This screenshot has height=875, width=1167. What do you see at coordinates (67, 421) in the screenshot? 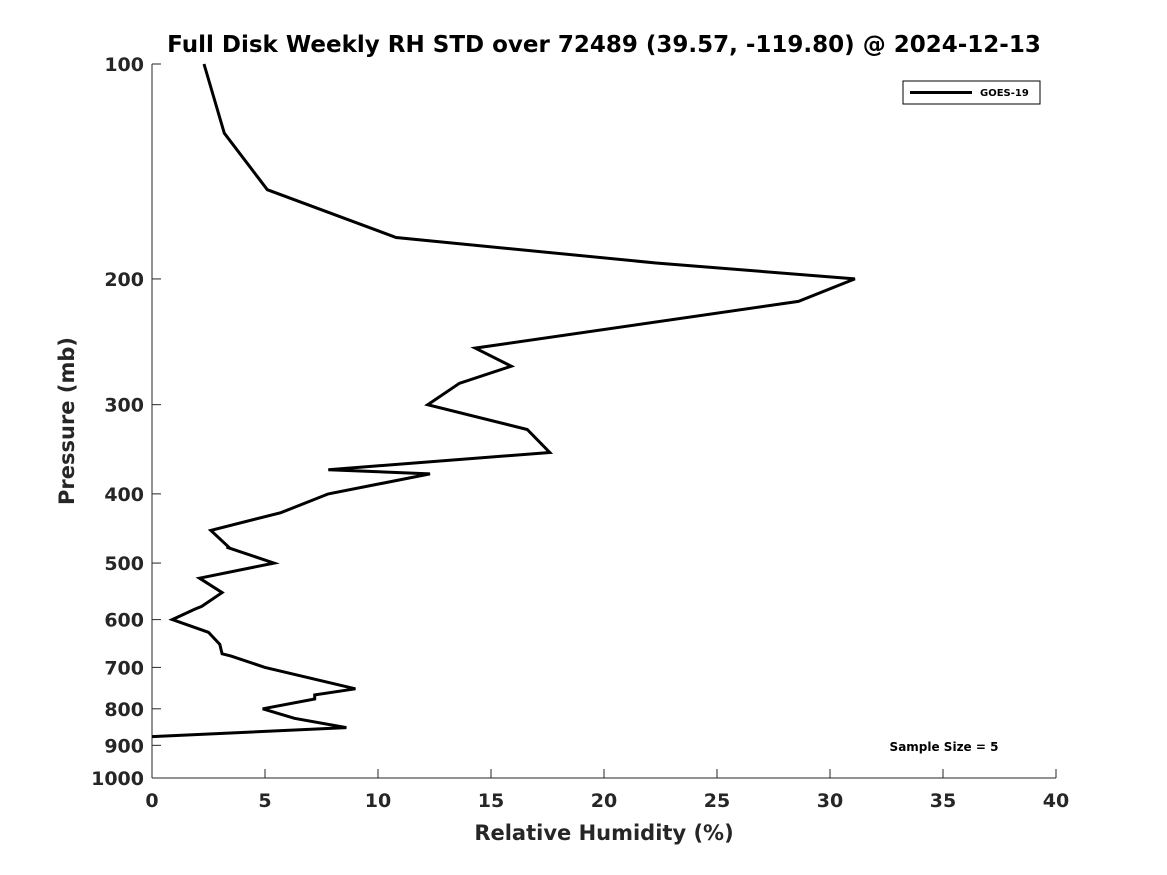
I see `y-axis-label: Pressure (mb)` at bounding box center [67, 421].